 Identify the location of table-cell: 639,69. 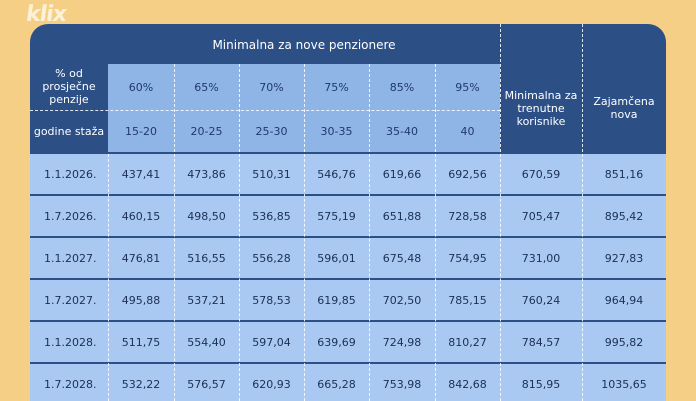
(336, 342).